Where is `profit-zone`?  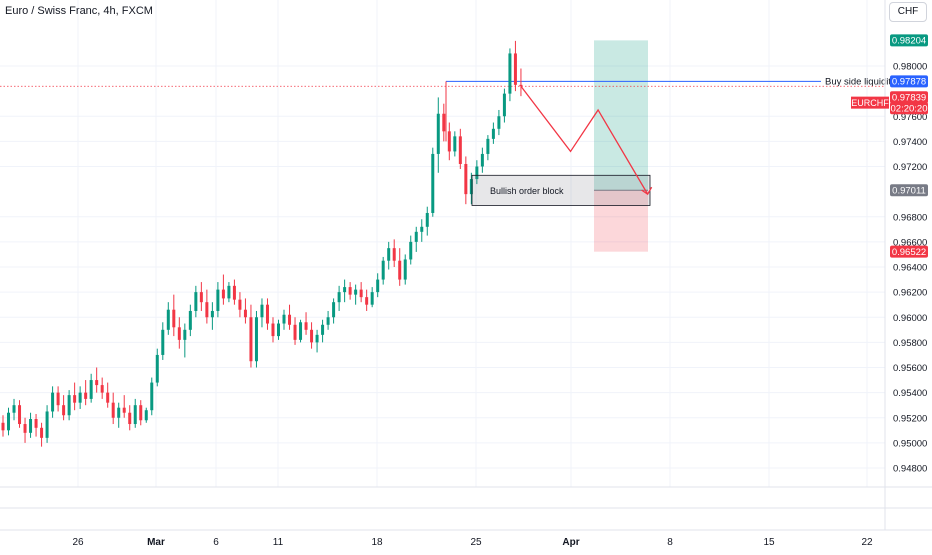 profit-zone is located at coordinates (621, 115).